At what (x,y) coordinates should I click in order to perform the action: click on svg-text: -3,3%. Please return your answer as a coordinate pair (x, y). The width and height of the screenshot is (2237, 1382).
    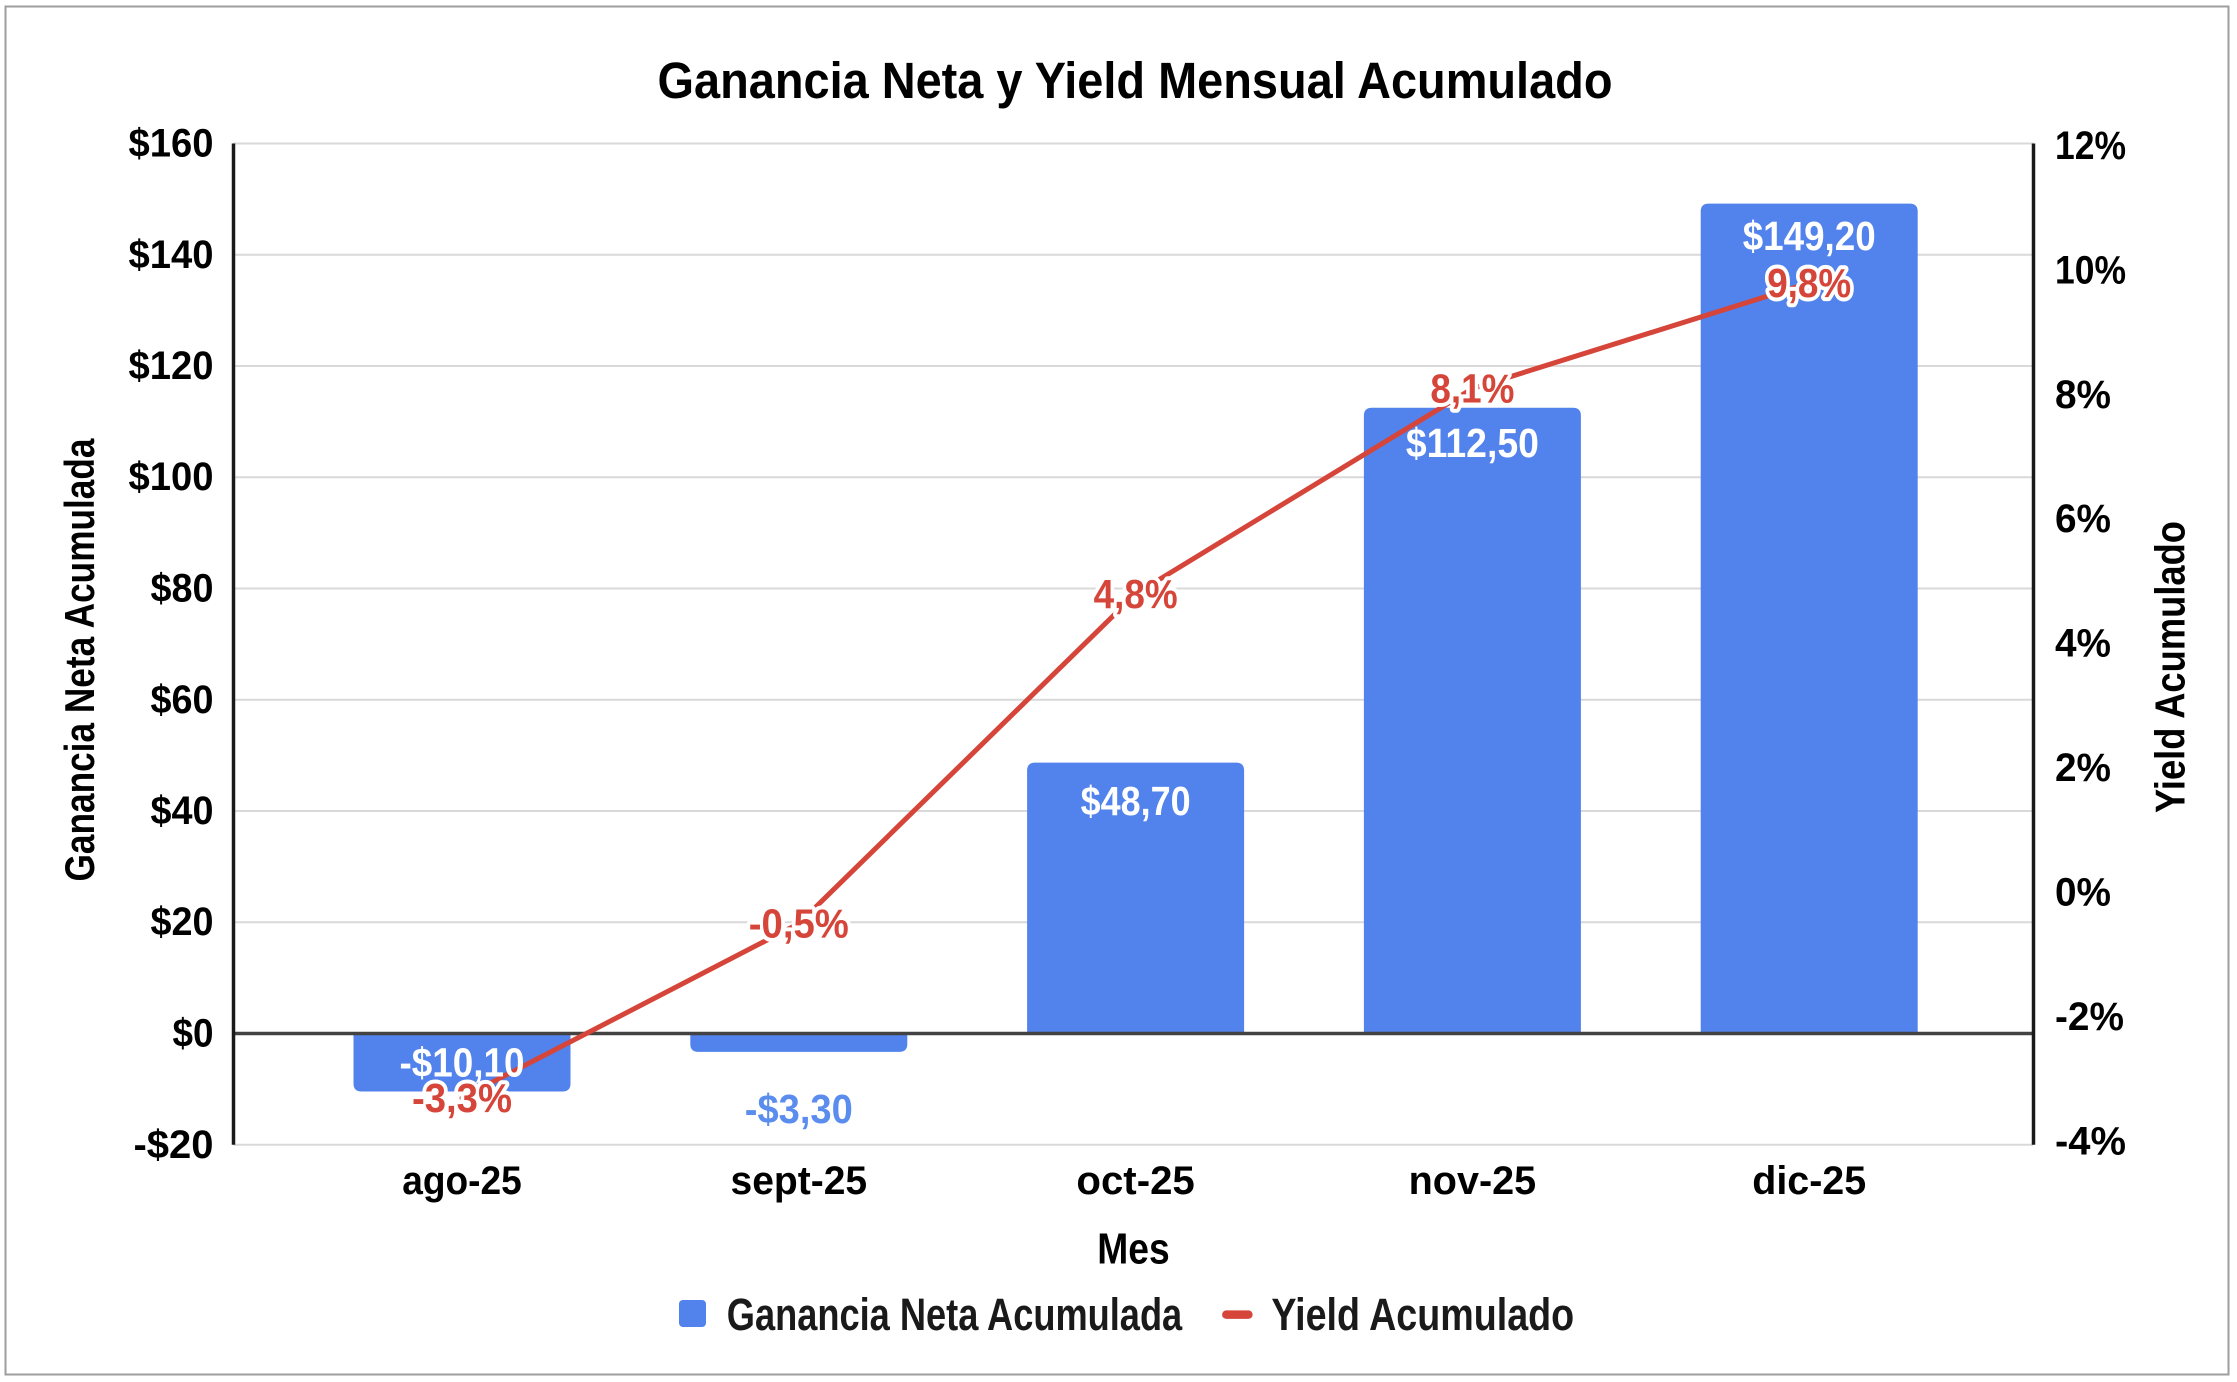
    Looking at the image, I should click on (462, 1098).